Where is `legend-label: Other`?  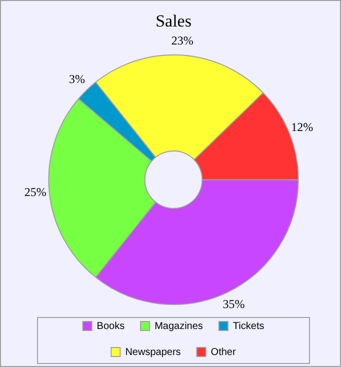
legend-label: Other is located at coordinates (223, 352).